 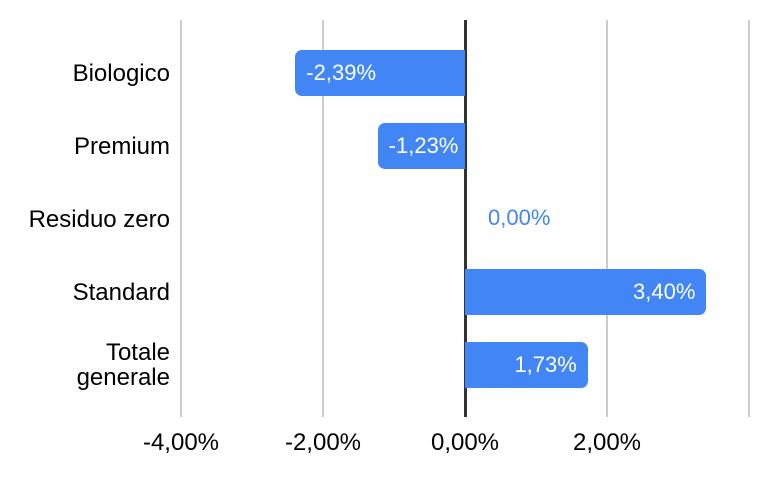 I want to click on category-label-text: Biologico, so click(x=121, y=73).